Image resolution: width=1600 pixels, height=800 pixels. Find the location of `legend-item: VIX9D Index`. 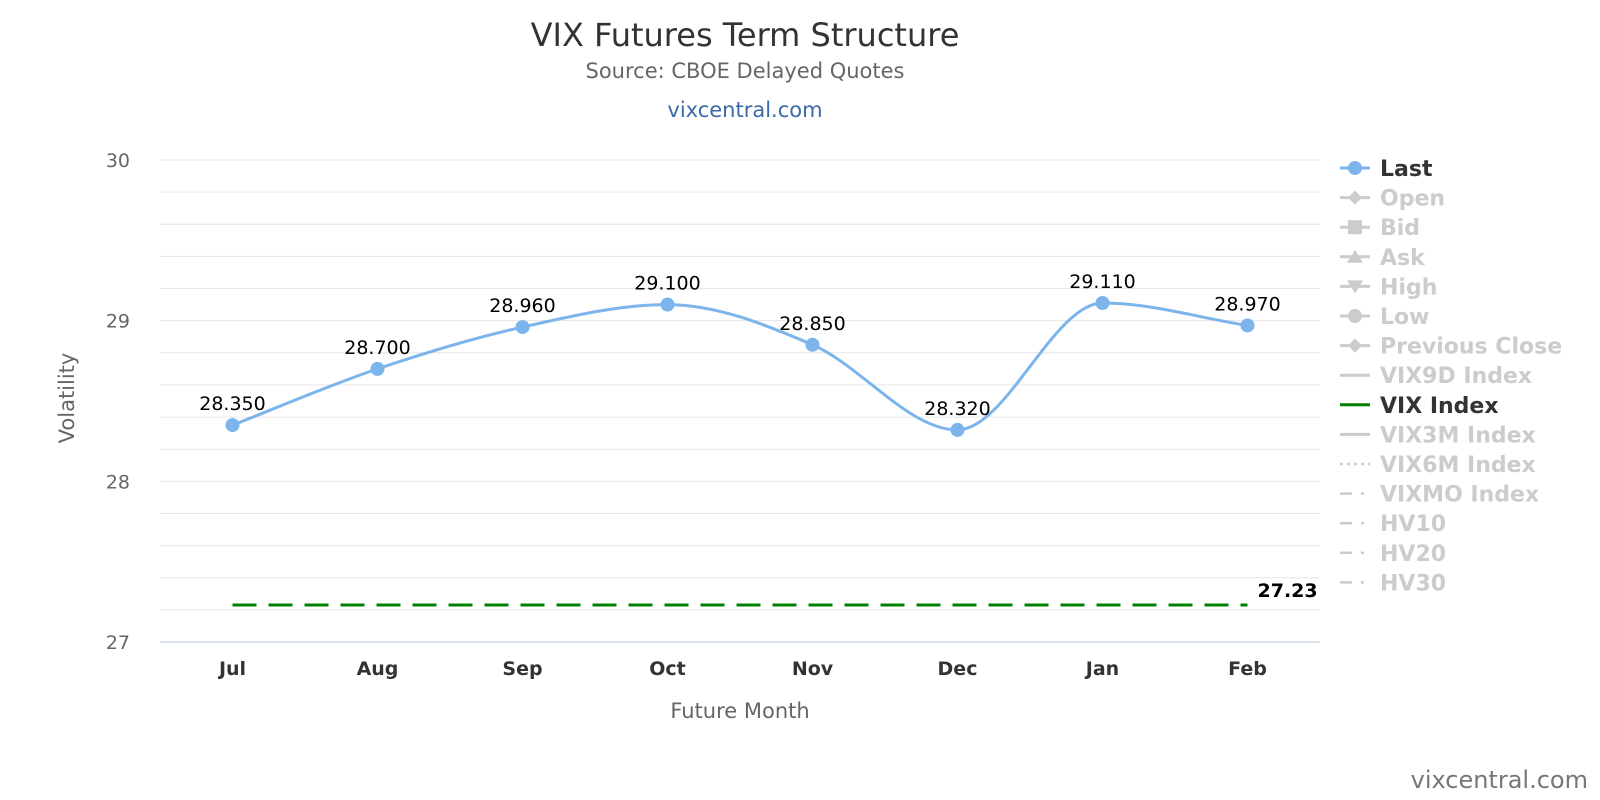

legend-item: VIX9D Index is located at coordinates (1436, 376).